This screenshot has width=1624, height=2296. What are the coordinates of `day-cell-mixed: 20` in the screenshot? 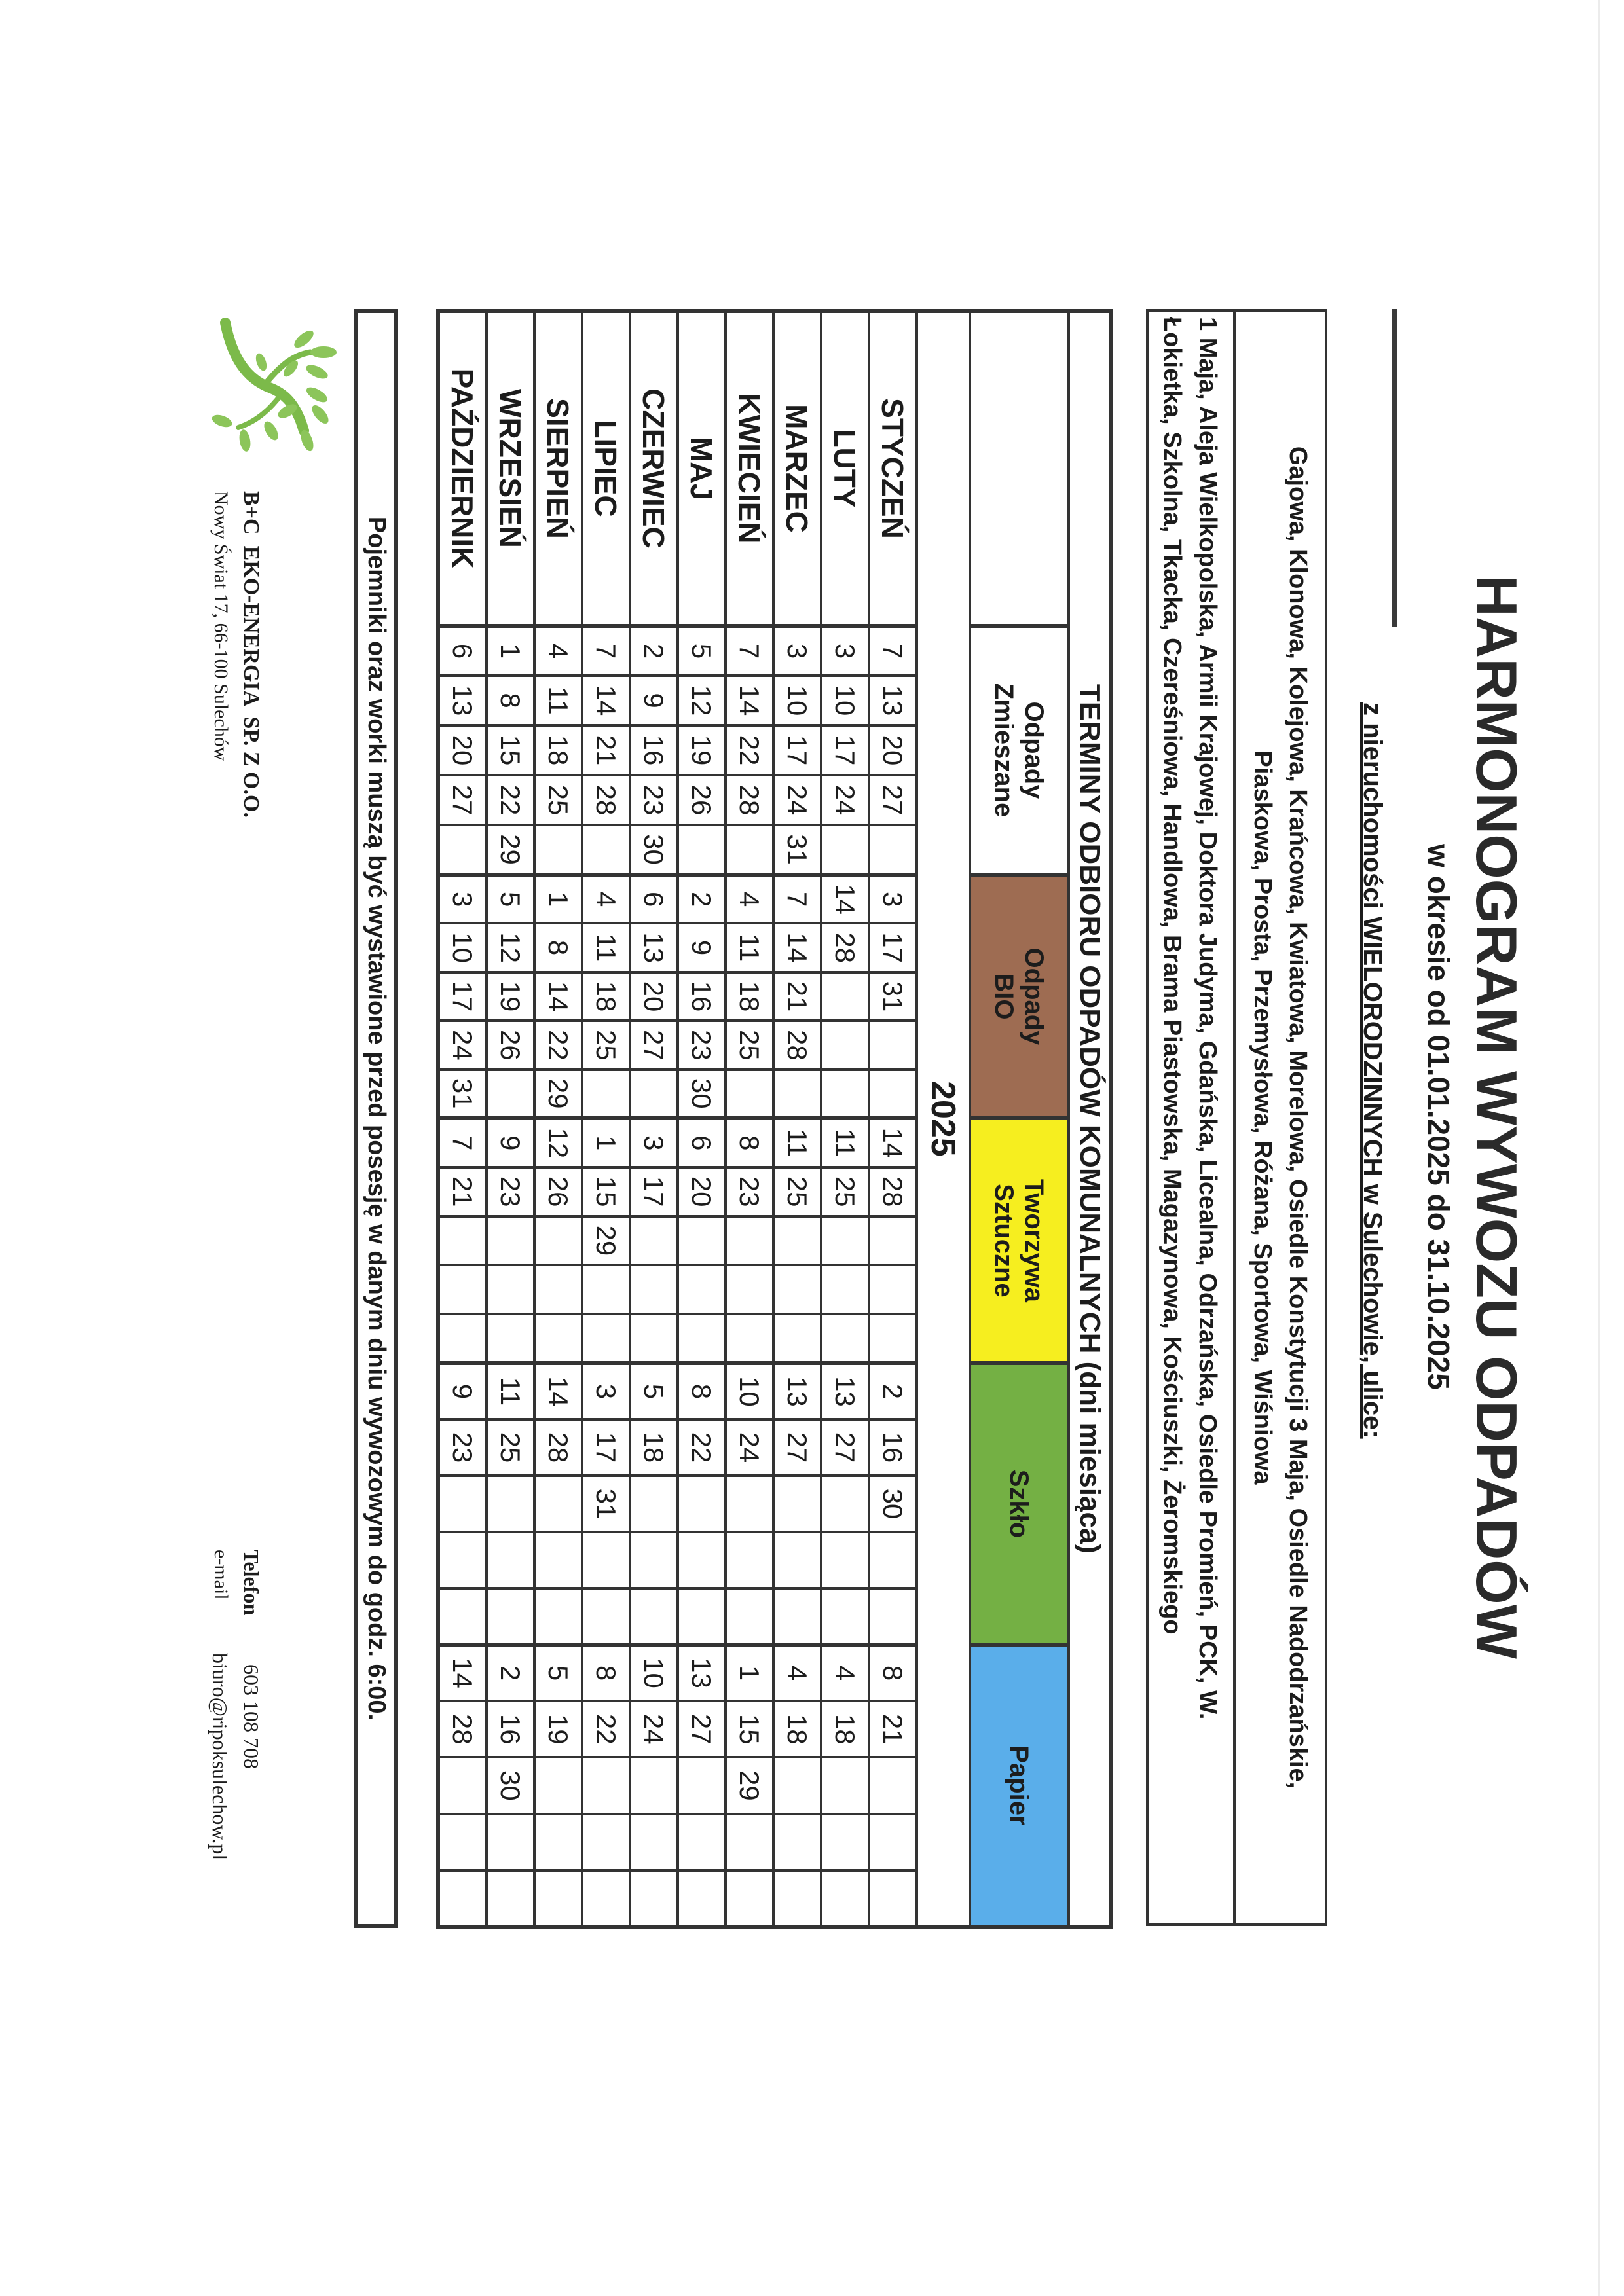 It's located at (893, 750).